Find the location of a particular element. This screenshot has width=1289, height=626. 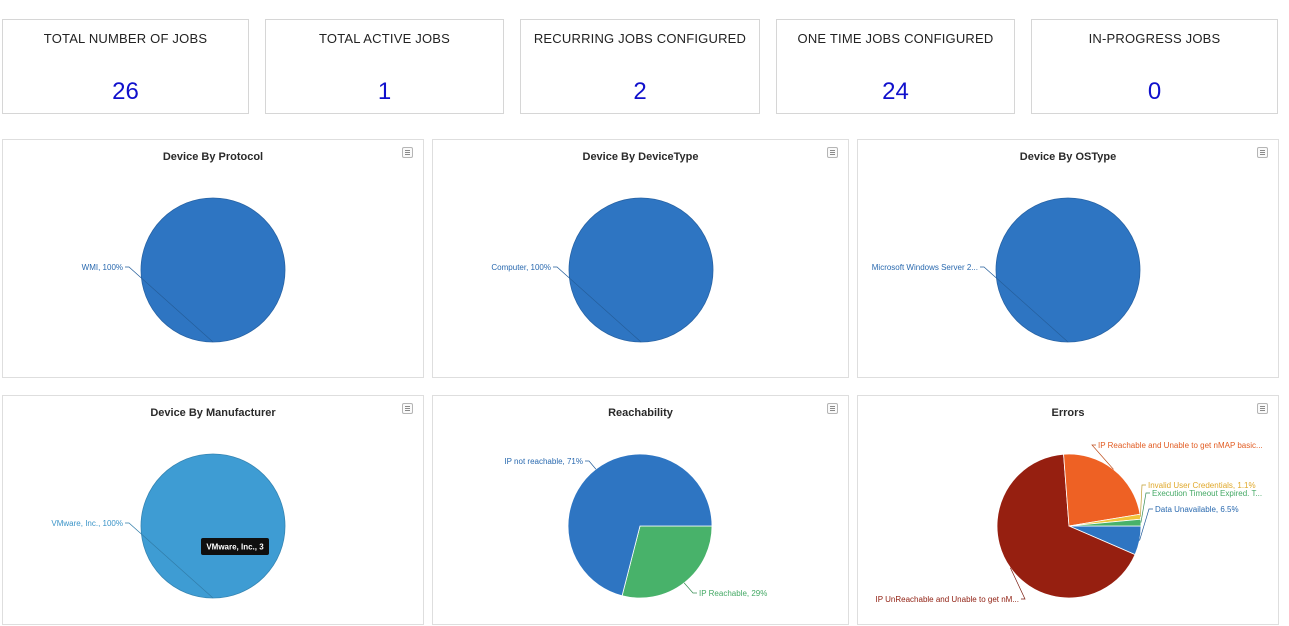

pie-chart: VMware, Inc., 100% VMware, Inc., 3 is located at coordinates (168, 526).